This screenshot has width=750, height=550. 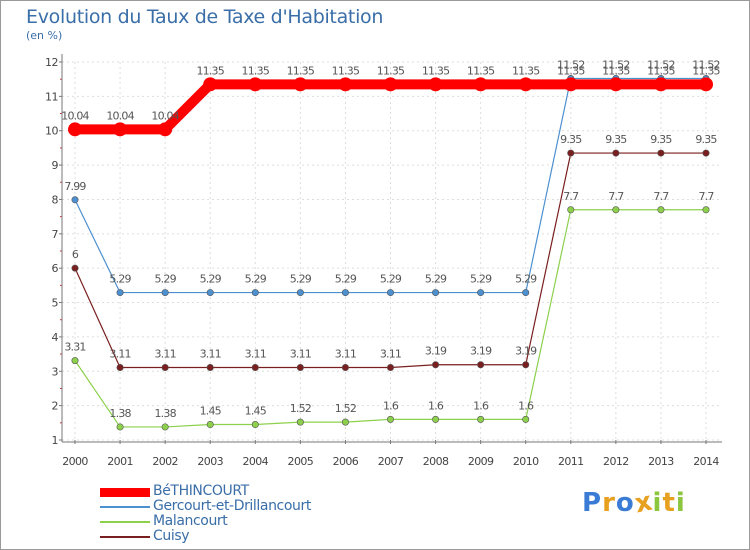 I want to click on x-tick-label: 2009, so click(x=481, y=461).